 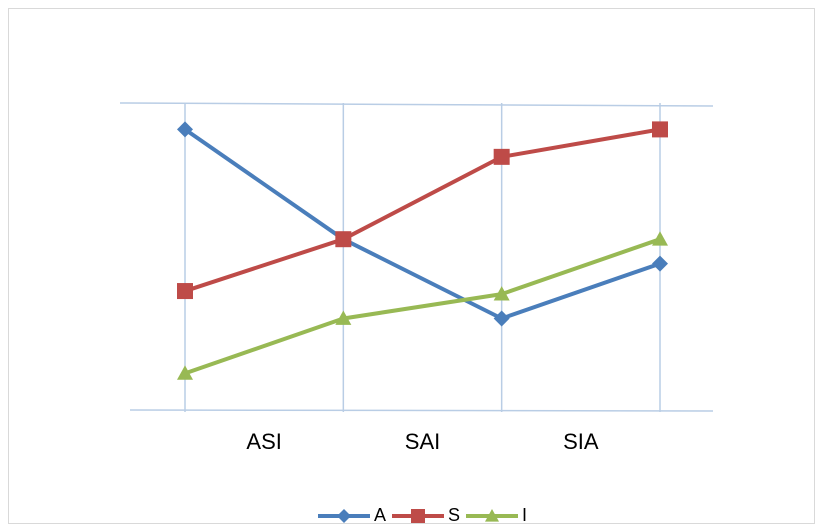 I want to click on legend-text: A, so click(x=380, y=515).